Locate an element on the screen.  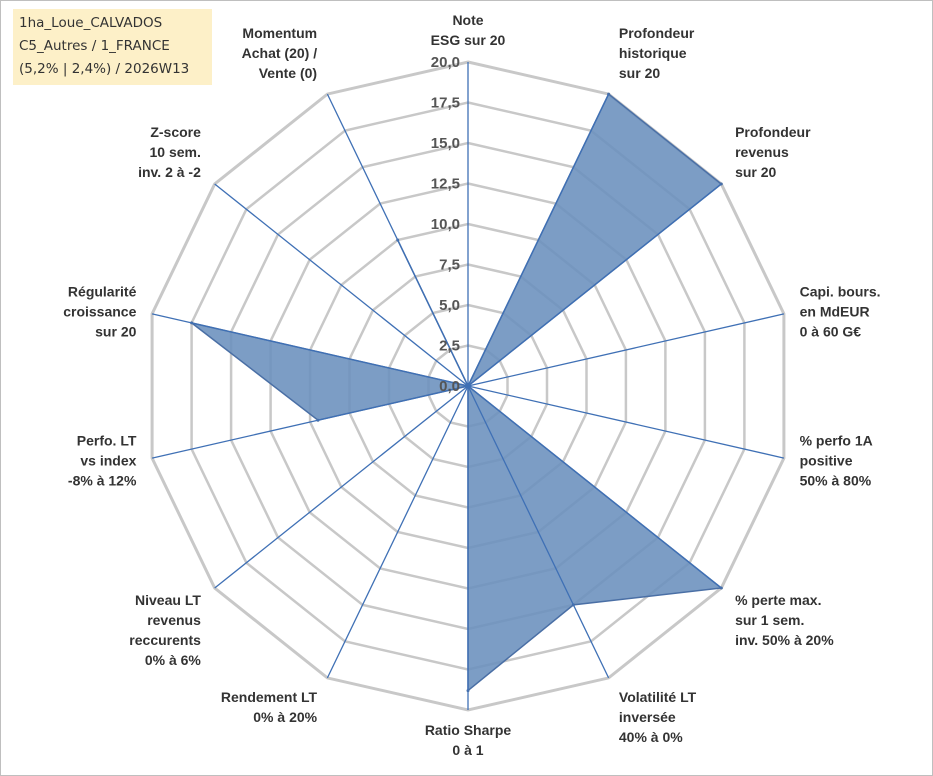
category-label: Profondeur historique sur 20 is located at coordinates (657, 53).